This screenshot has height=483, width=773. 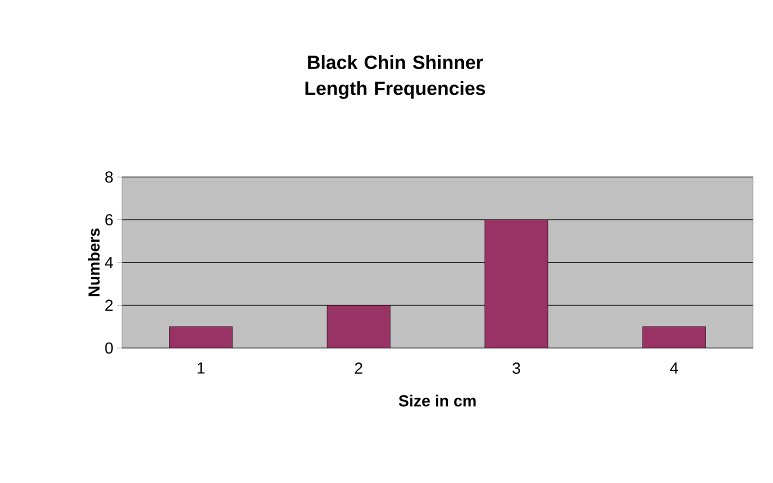 I want to click on x-tick-label: 1, so click(x=201, y=368).